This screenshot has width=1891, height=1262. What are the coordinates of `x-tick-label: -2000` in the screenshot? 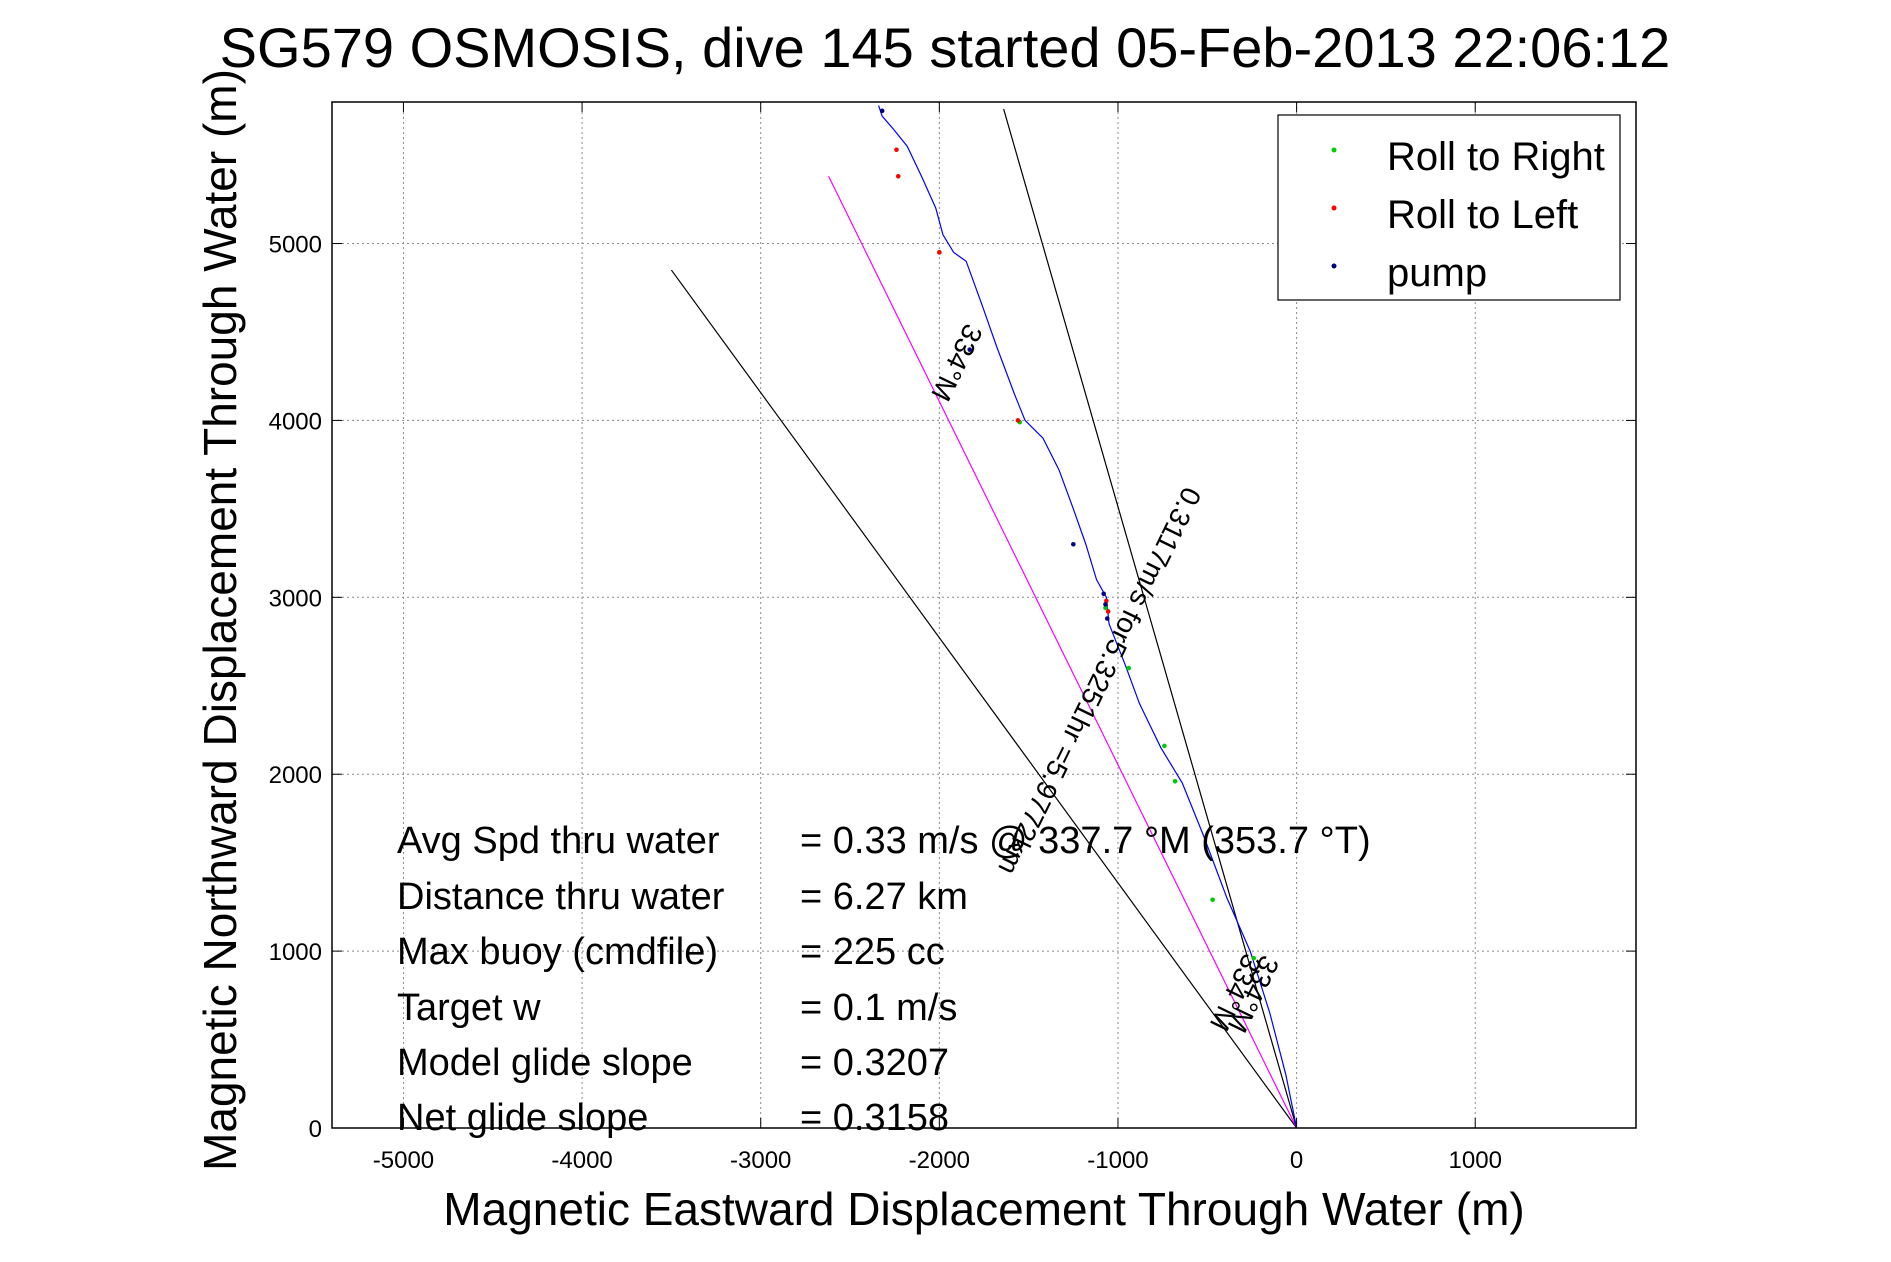 It's located at (939, 1160).